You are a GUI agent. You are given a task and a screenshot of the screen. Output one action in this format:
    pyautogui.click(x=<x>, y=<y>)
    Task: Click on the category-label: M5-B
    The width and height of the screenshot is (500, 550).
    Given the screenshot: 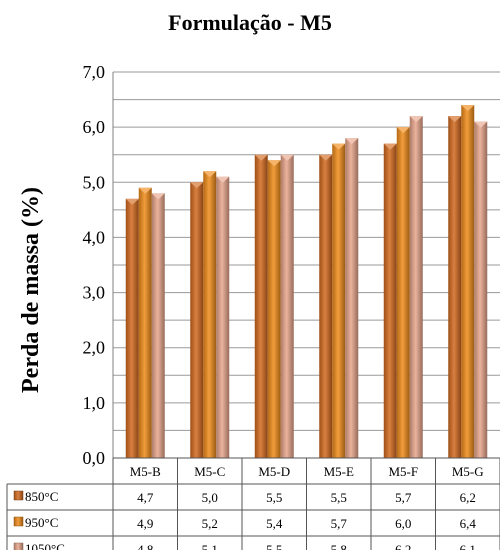 What is the action you would take?
    pyautogui.click(x=145, y=471)
    